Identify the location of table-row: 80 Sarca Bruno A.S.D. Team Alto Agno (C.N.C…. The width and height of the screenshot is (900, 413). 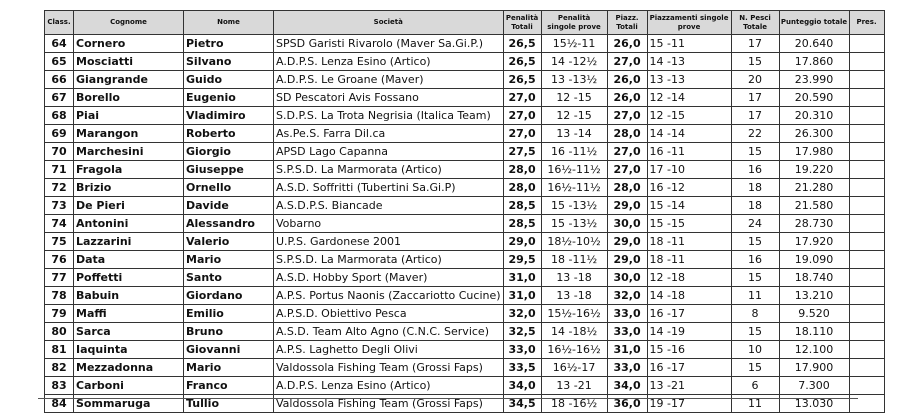
(464, 331).